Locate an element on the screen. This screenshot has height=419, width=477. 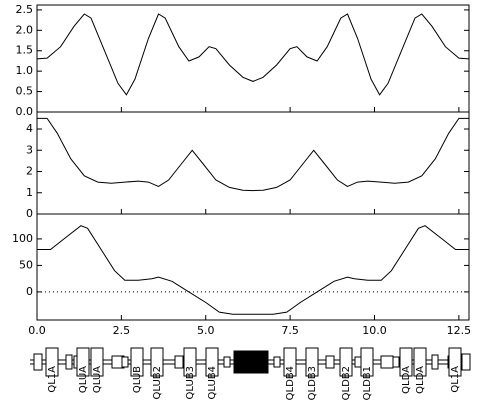
y-tick-label: 0.5 is located at coordinates (25, 91).